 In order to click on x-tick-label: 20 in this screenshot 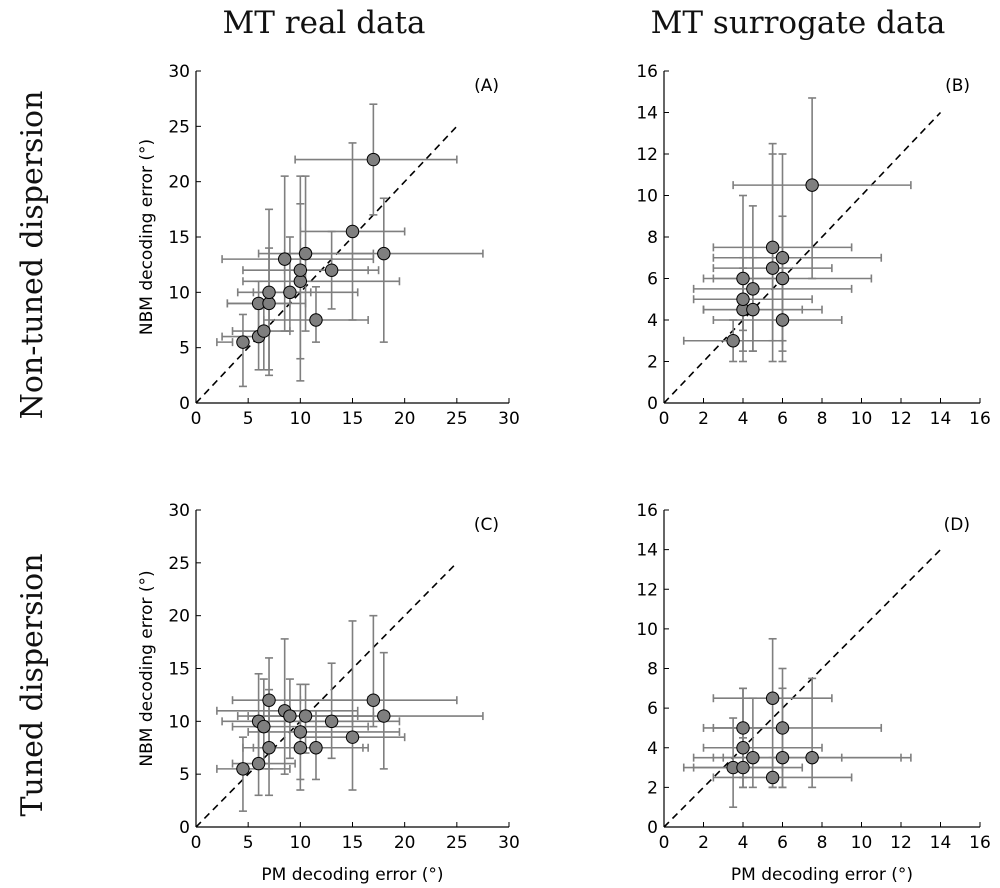, I will do `click(405, 419)`.